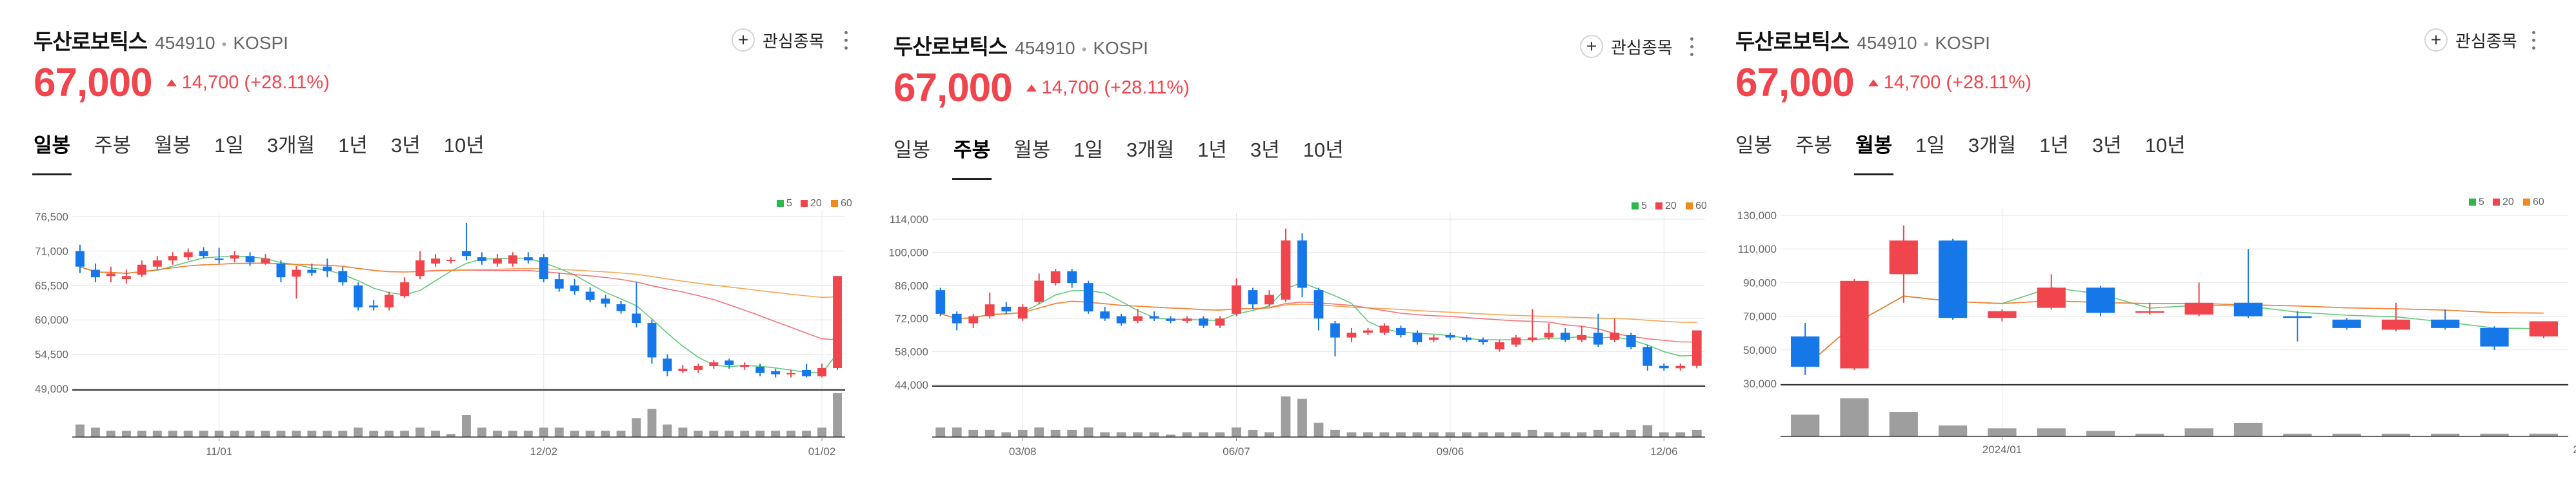 Image resolution: width=2576 pixels, height=477 pixels. Describe the element at coordinates (2174, 331) in the screenshot. I see `ma60-line` at that location.